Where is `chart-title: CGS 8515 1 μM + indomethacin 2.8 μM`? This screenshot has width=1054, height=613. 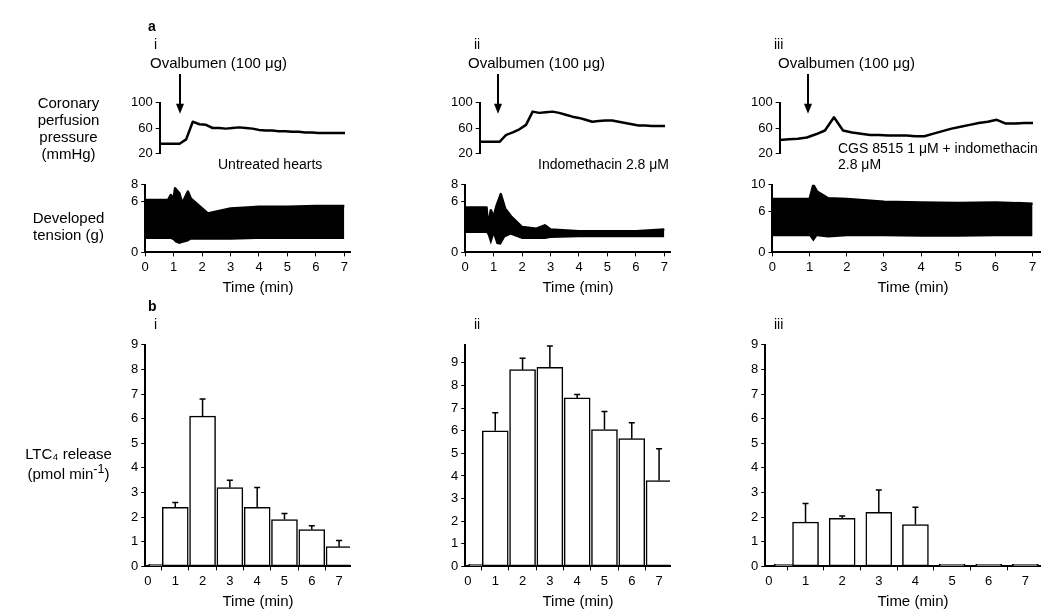
chart-title: CGS 8515 1 μM + indomethacin 2.8 μM is located at coordinates (938, 156).